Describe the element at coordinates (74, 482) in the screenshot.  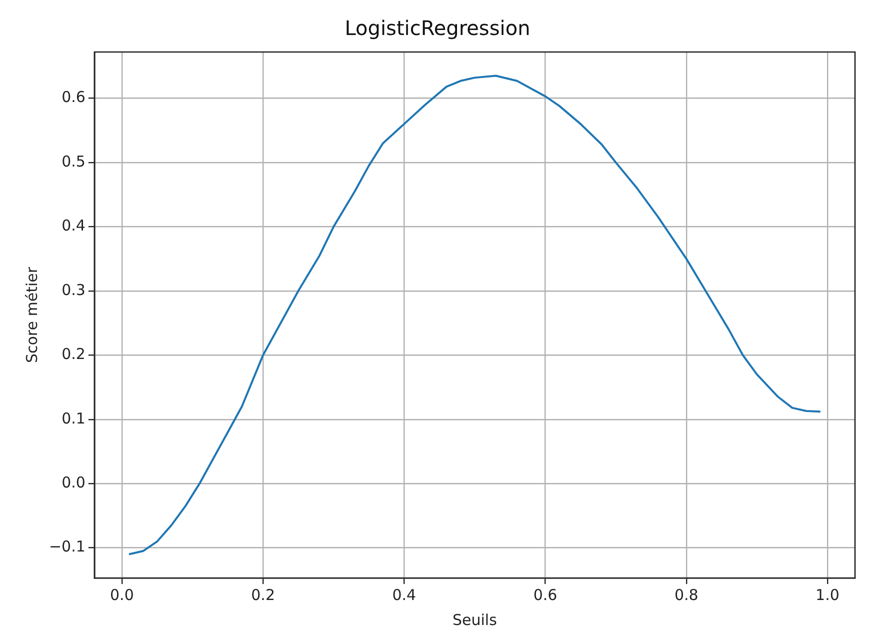
I see `y-tick-label: 0.0` at that location.